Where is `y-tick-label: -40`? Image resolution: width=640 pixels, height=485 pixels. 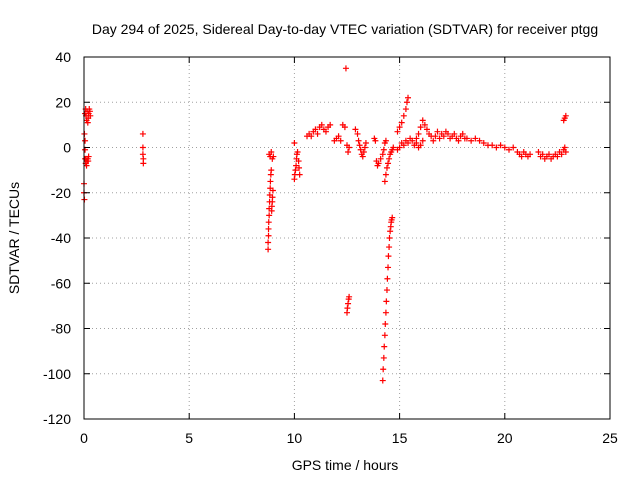
y-tick-label: -40 is located at coordinates (61, 238).